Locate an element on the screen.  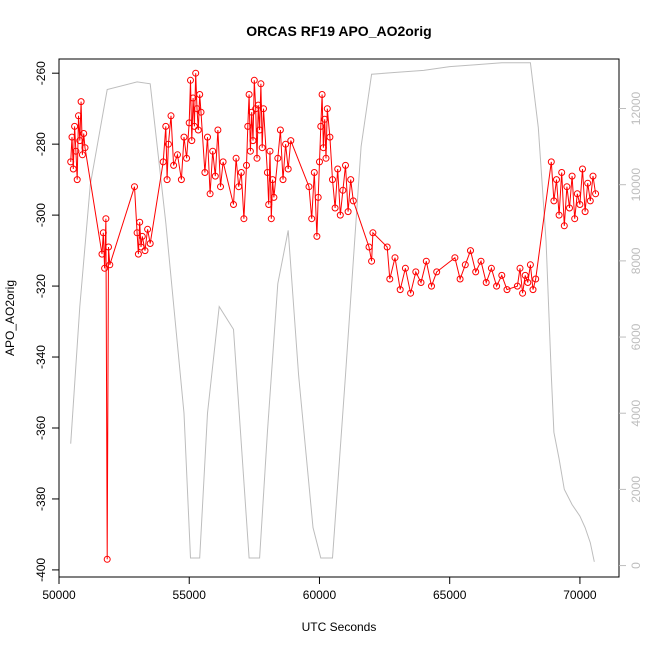
y2-tick-label: 6000 is located at coordinates (636, 336).